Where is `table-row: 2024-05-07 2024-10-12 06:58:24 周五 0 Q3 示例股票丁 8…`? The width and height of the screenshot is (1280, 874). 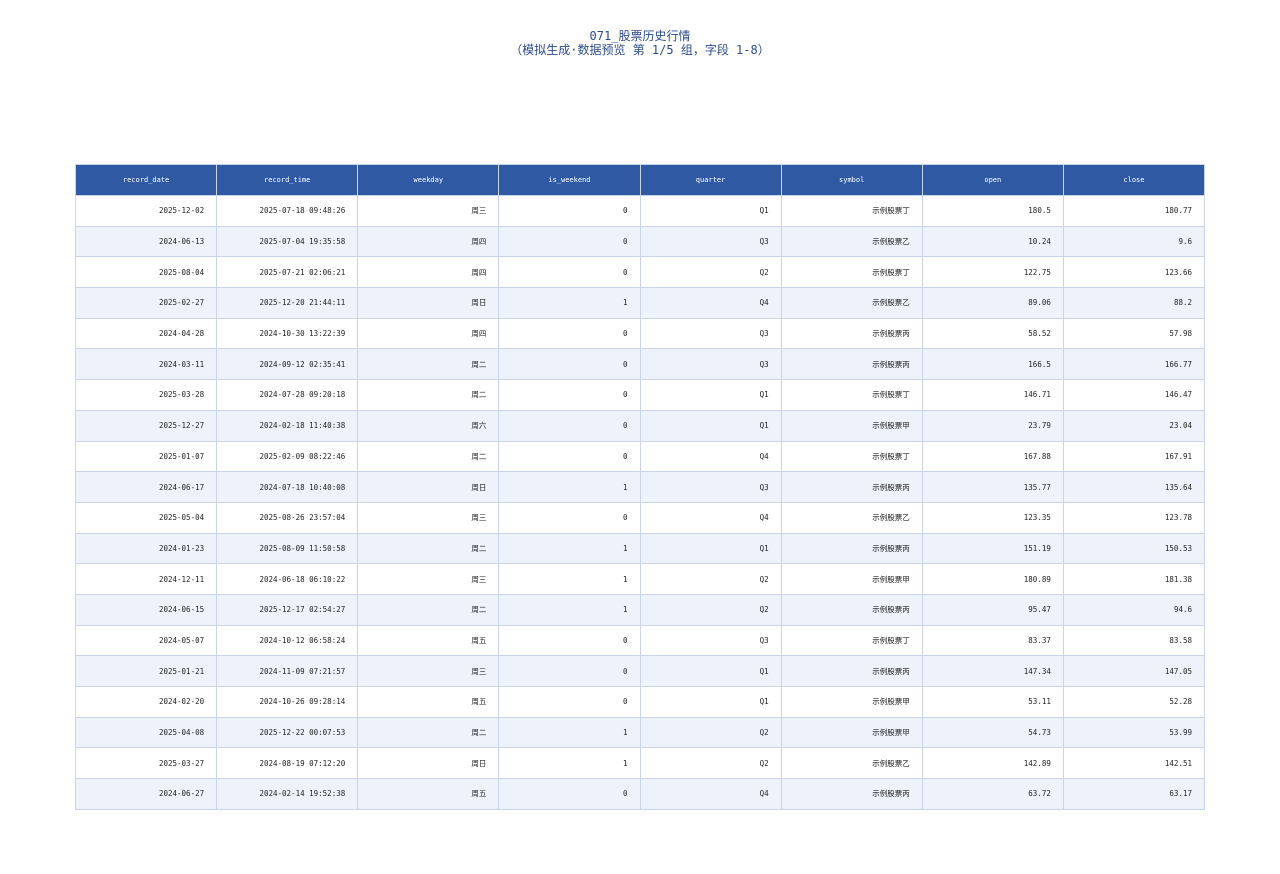
table-row: 2024-05-07 2024-10-12 06:58:24 周五 0 Q3 示例股票丁 8… is located at coordinates (640, 640).